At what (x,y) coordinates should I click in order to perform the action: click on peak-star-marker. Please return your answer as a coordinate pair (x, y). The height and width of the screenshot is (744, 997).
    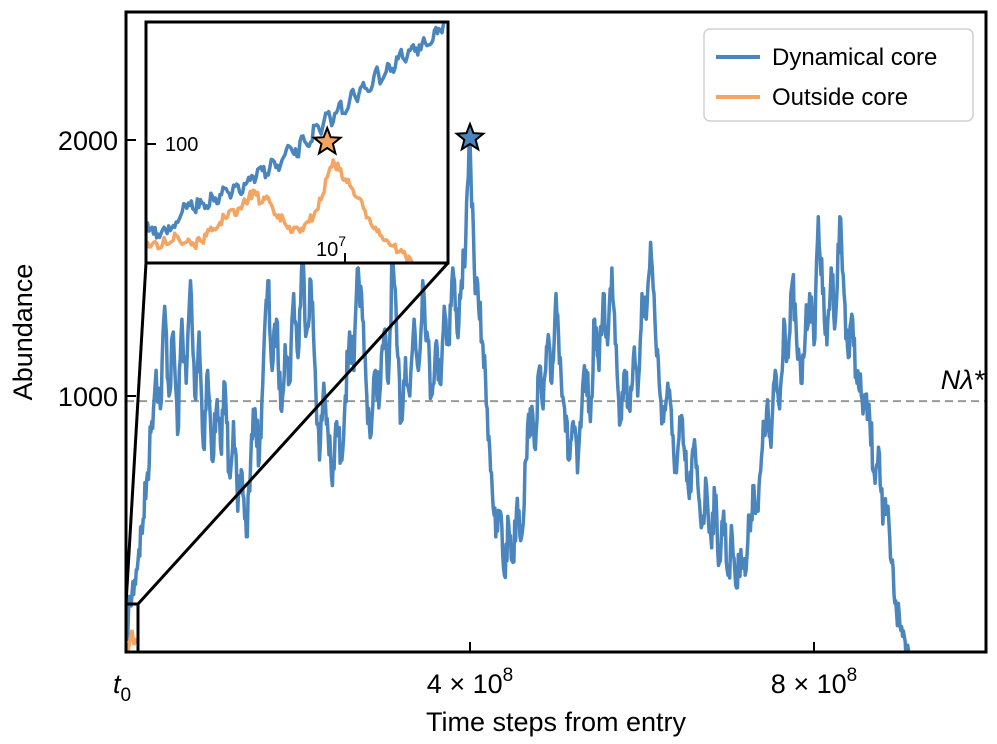
    Looking at the image, I should click on (470, 136).